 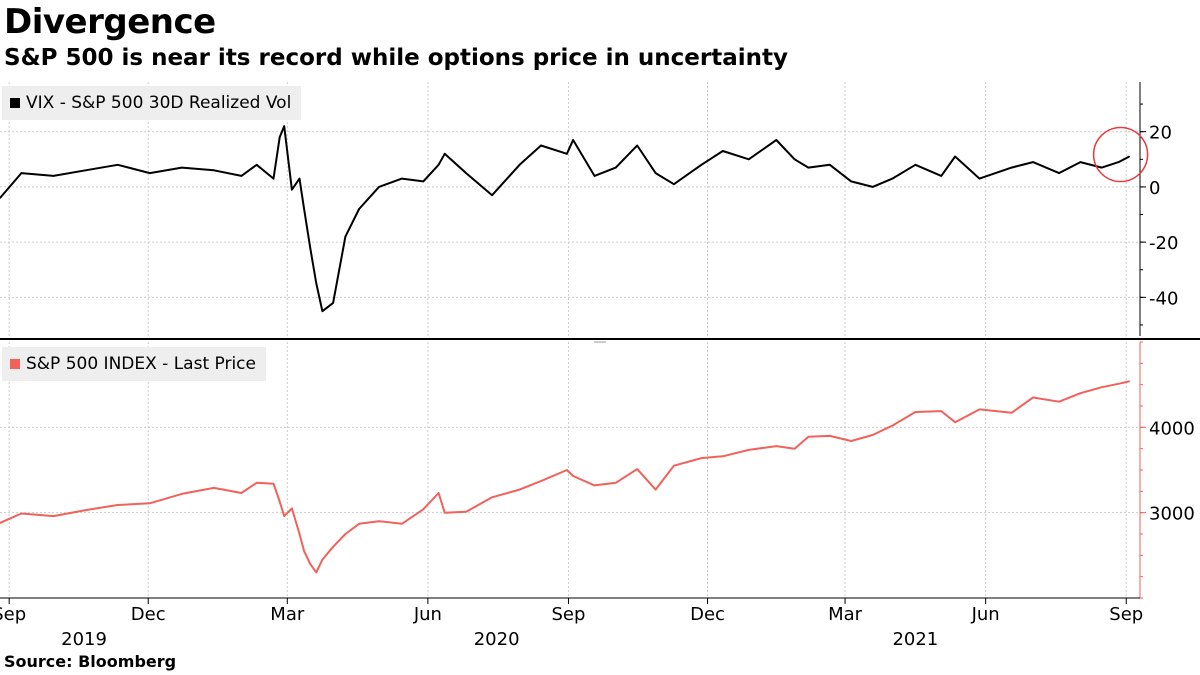 I want to click on y-tick-label: -40, so click(x=1163, y=298).